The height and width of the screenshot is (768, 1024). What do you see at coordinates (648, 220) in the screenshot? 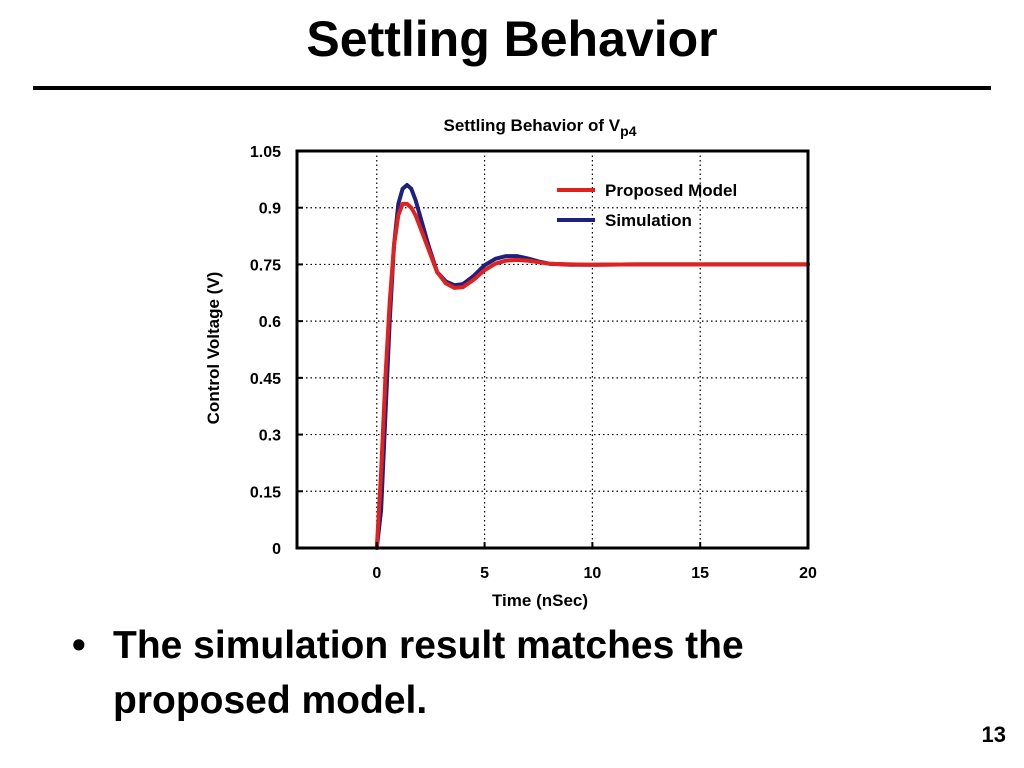
I see `legend-label: Simulation` at bounding box center [648, 220].